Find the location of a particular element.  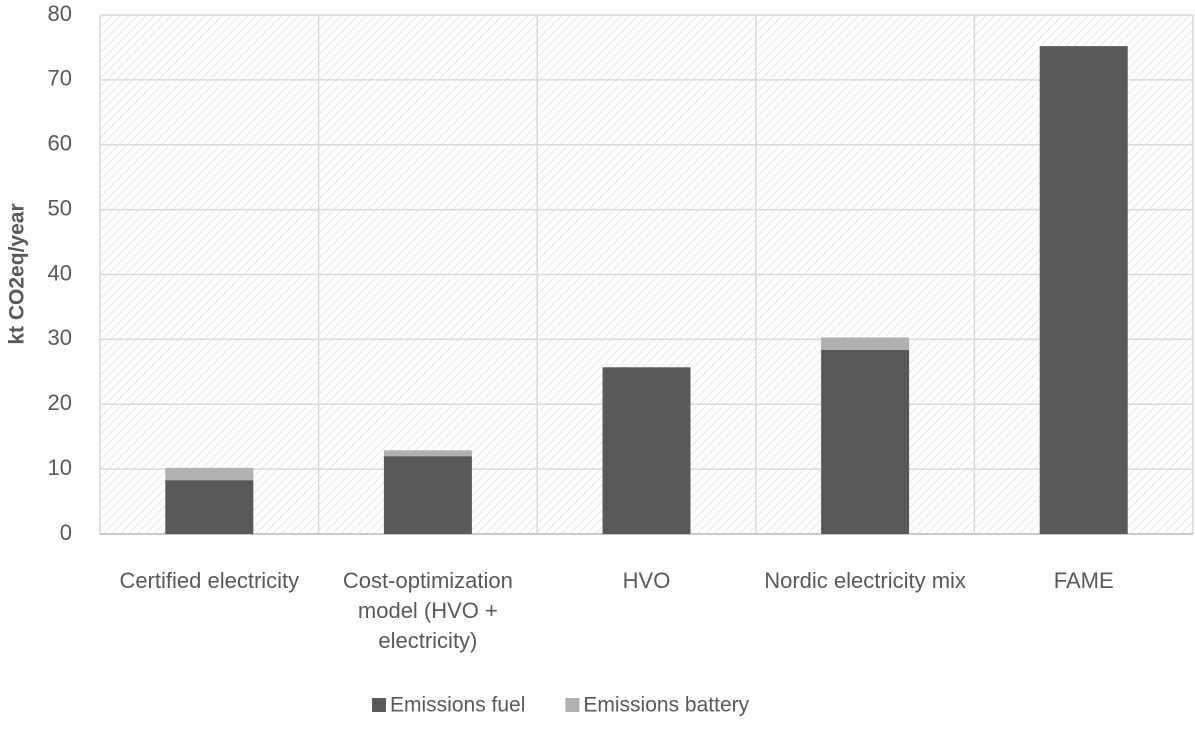

y-tick-label: 70 is located at coordinates (60, 78).